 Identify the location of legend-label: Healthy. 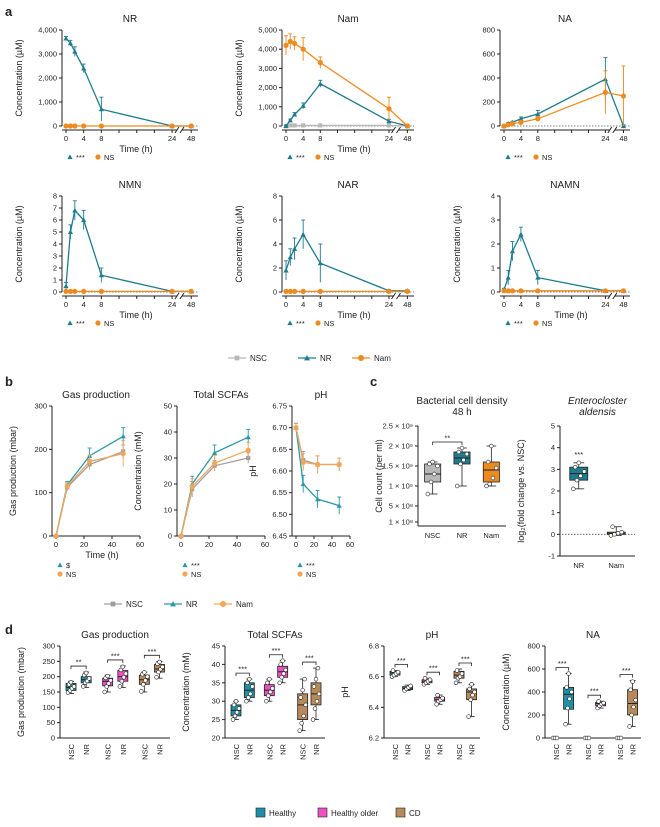
(282, 813).